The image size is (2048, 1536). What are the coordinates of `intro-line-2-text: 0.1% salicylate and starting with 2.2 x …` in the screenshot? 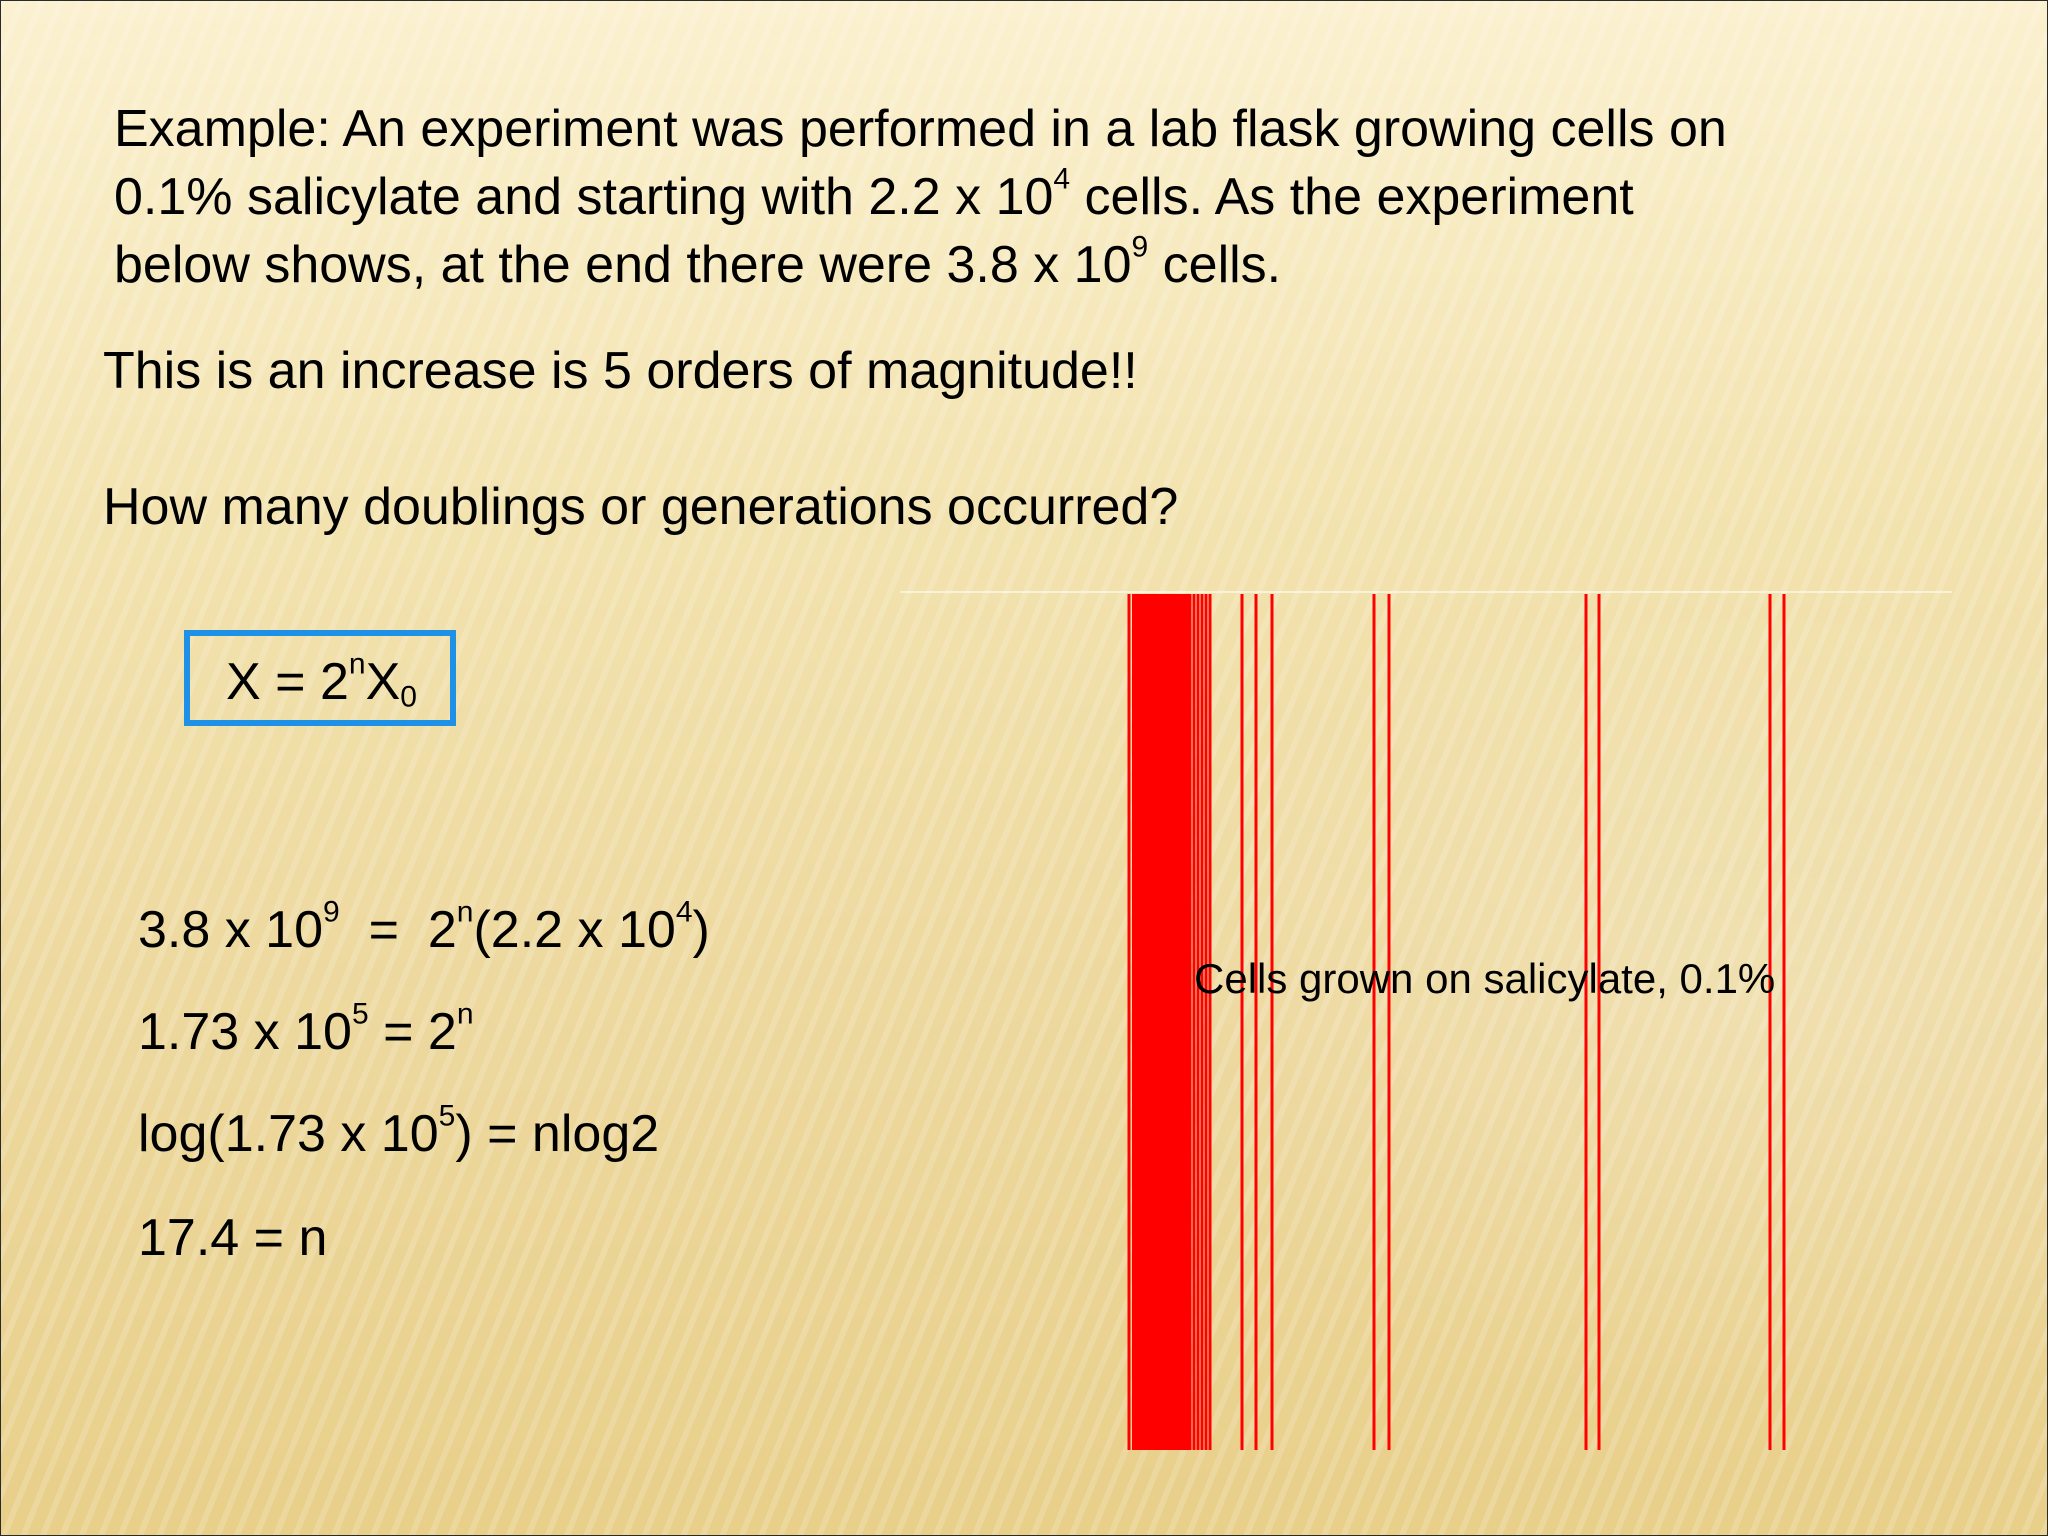 It's located at (584, 197).